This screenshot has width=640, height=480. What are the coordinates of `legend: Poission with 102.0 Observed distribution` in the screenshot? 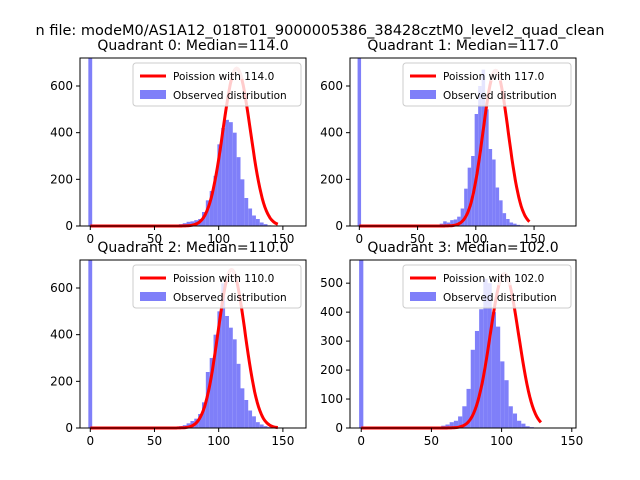 It's located at (487, 286).